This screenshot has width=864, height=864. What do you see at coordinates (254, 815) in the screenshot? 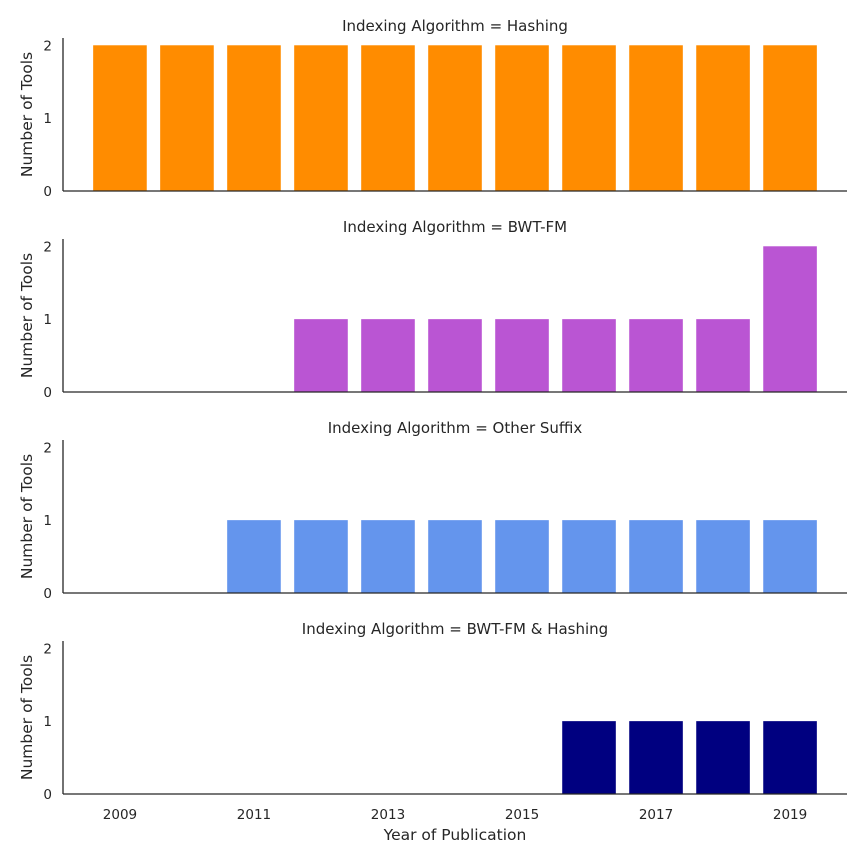
I see `x-tick-label: 2011` at bounding box center [254, 815].